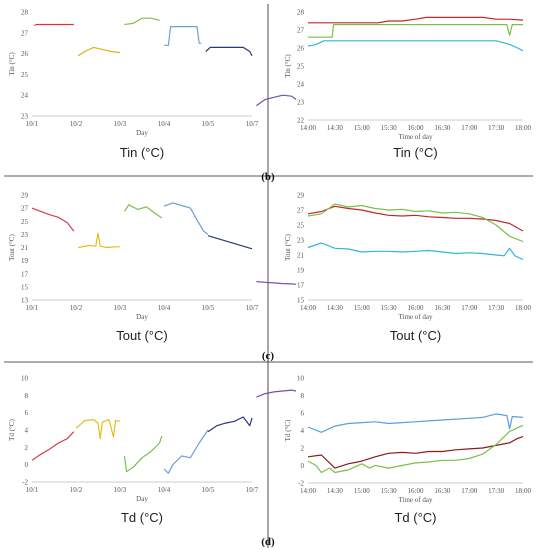 Image resolution: width=537 pixels, height=550 pixels. Describe the element at coordinates (25, 301) in the screenshot. I see `y-tick-label: 13` at that location.